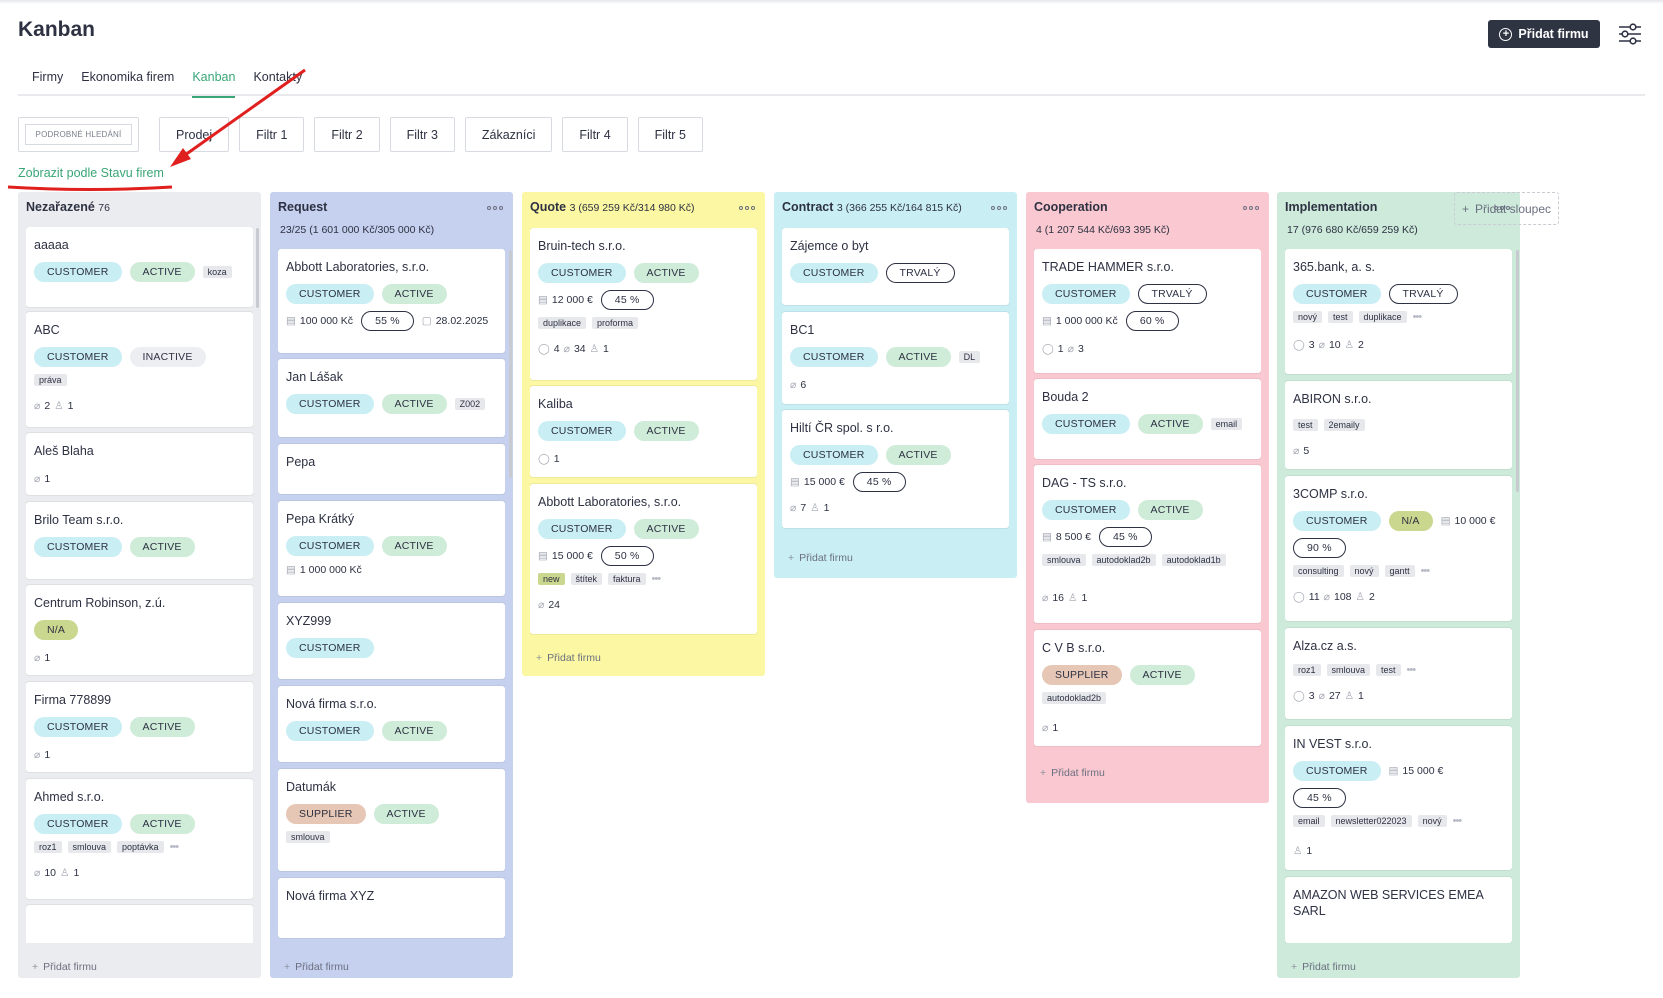 The height and width of the screenshot is (998, 1663). What do you see at coordinates (462, 321) in the screenshot?
I see `deal-date: 28.02.2025` at bounding box center [462, 321].